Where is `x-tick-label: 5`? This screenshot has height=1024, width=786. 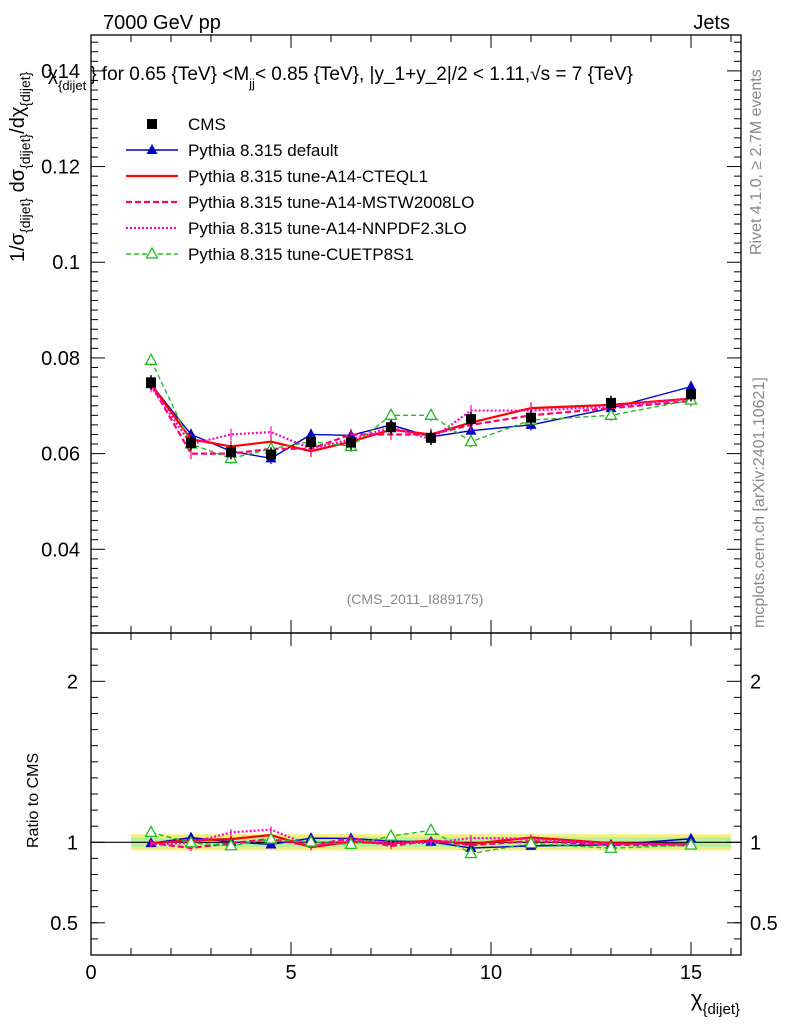 x-tick-label: 5 is located at coordinates (290, 973).